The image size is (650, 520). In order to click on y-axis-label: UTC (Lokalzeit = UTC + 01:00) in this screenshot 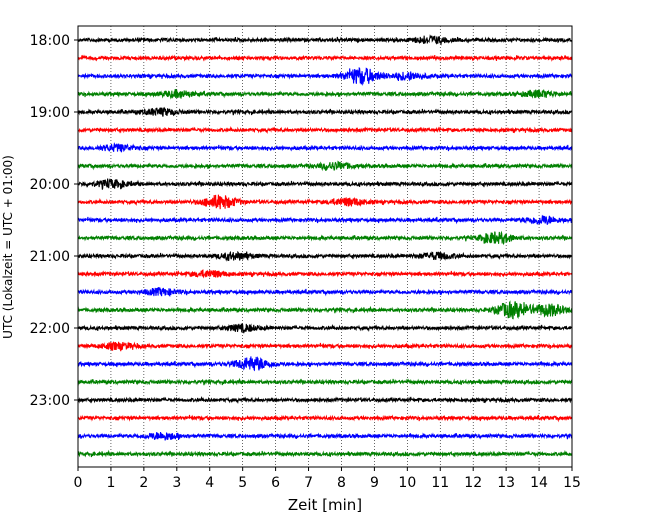, I will do `click(8, 247)`.